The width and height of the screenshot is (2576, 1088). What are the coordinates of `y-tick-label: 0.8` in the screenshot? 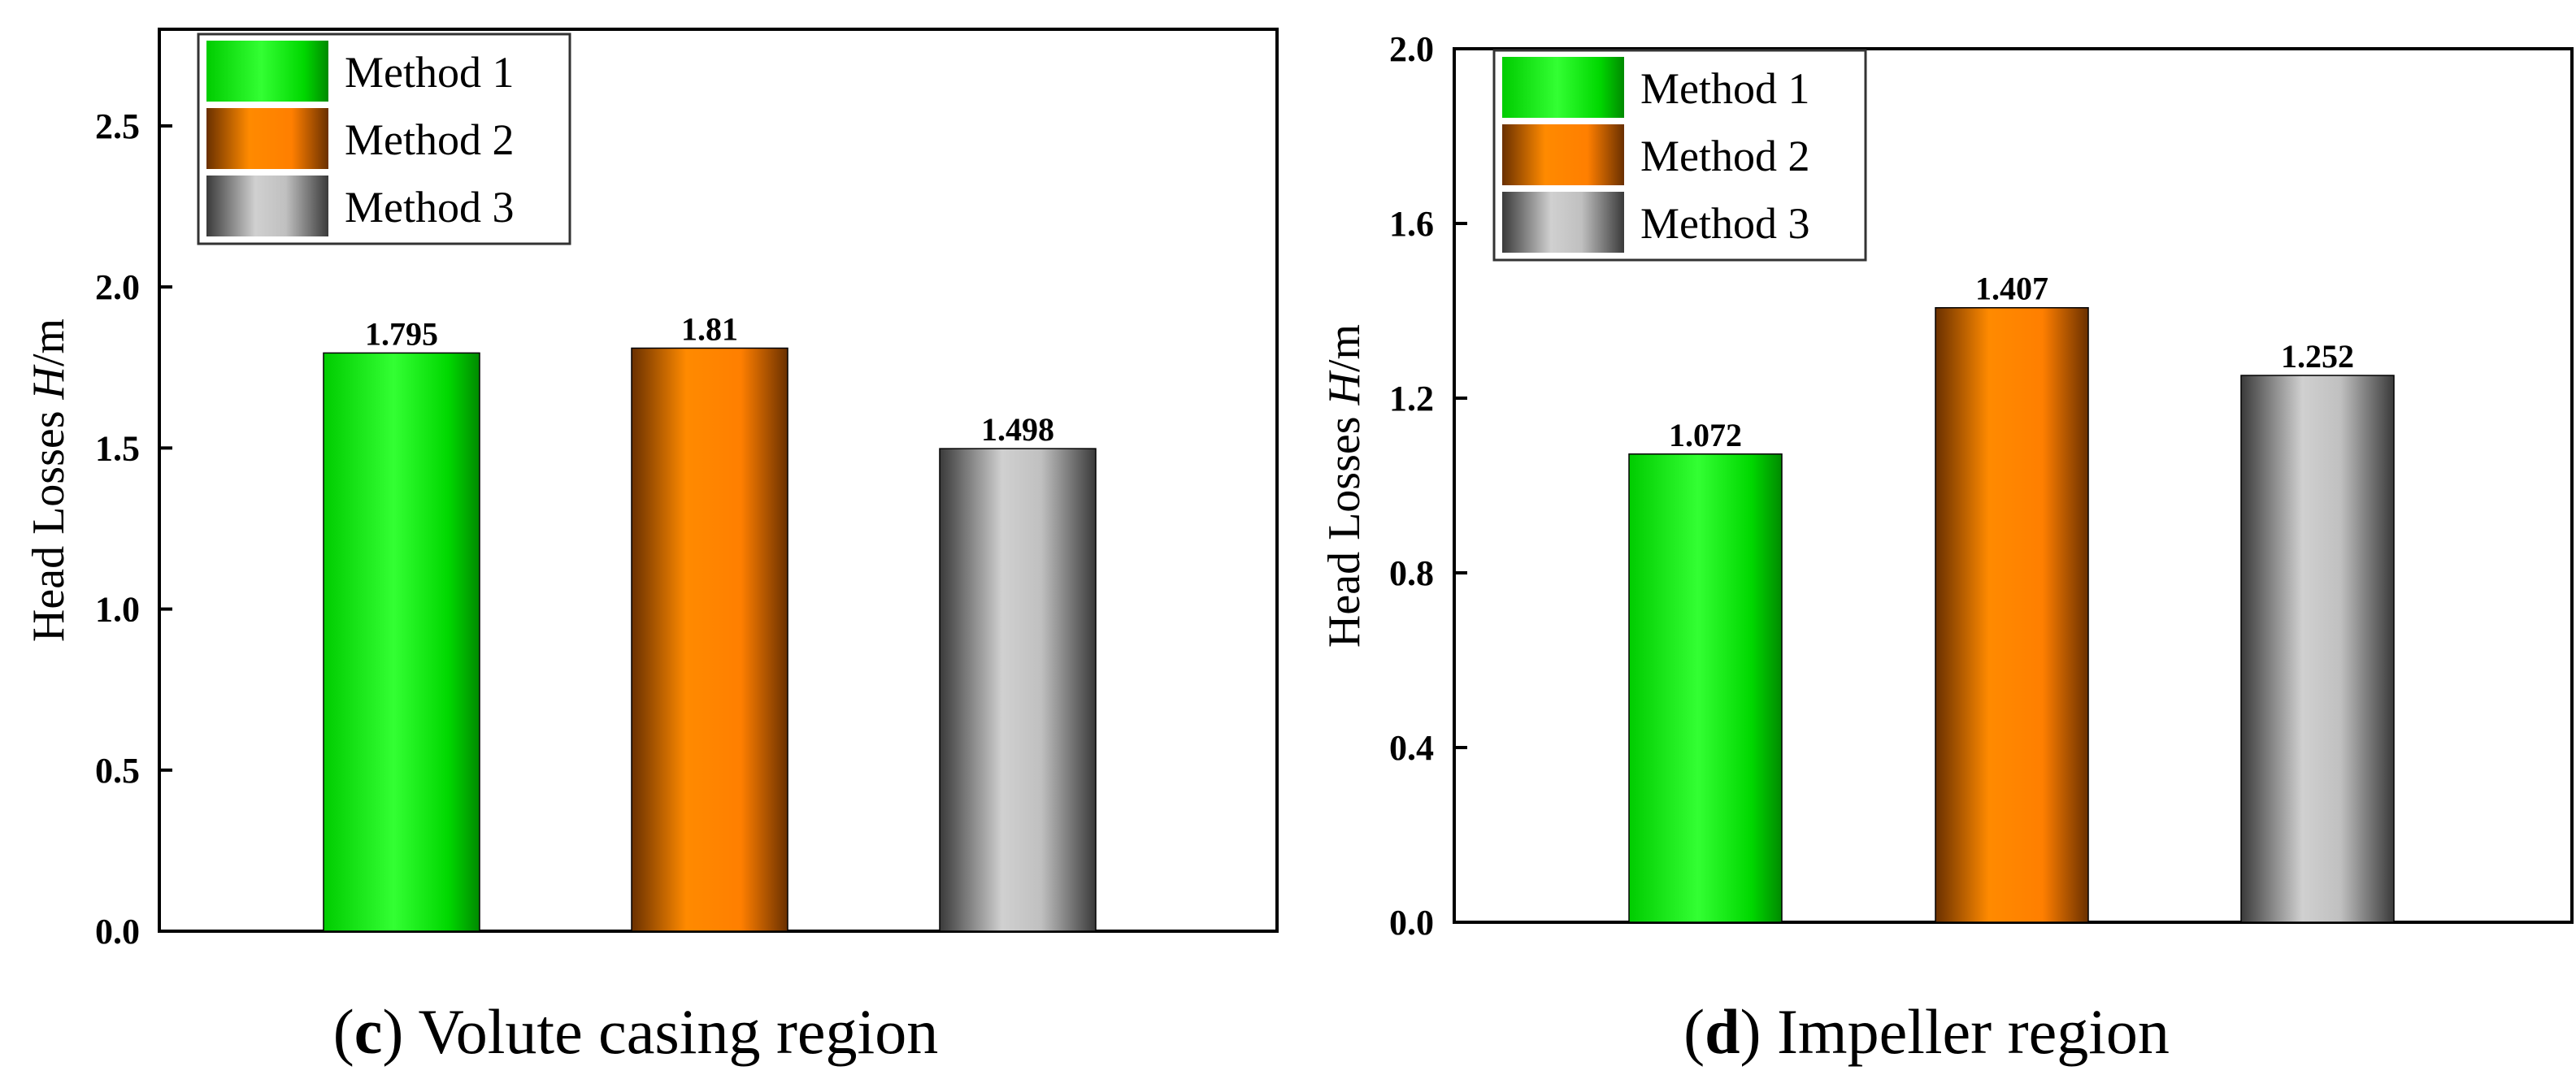 It's located at (1411, 573).